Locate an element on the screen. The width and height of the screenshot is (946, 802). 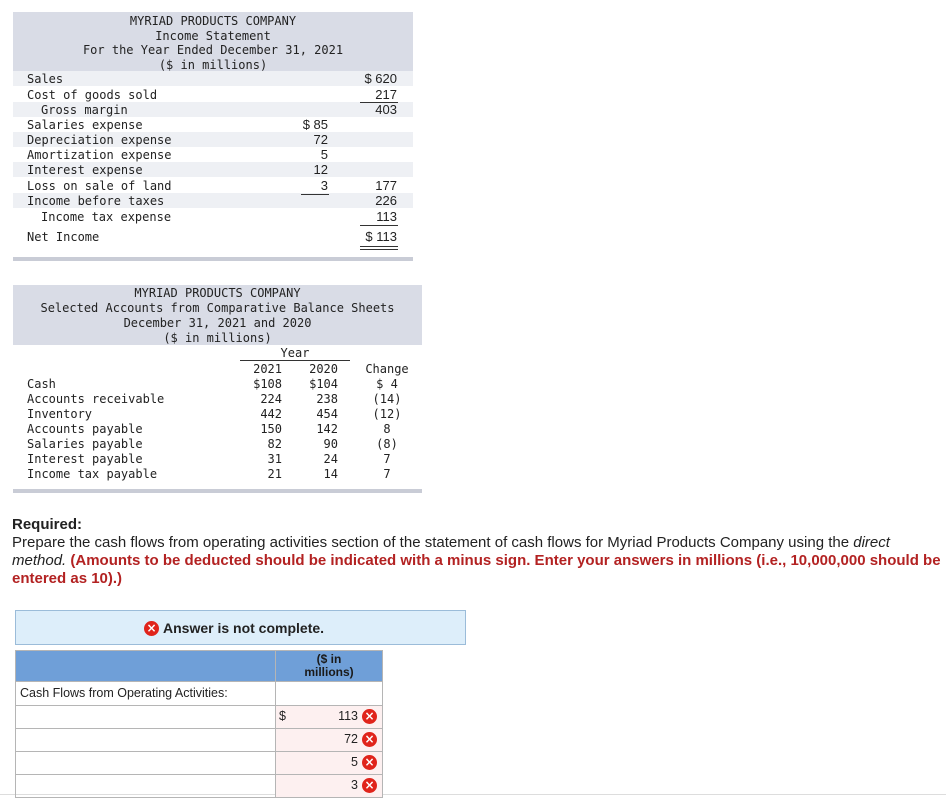
total: $ 620 is located at coordinates (380, 78).